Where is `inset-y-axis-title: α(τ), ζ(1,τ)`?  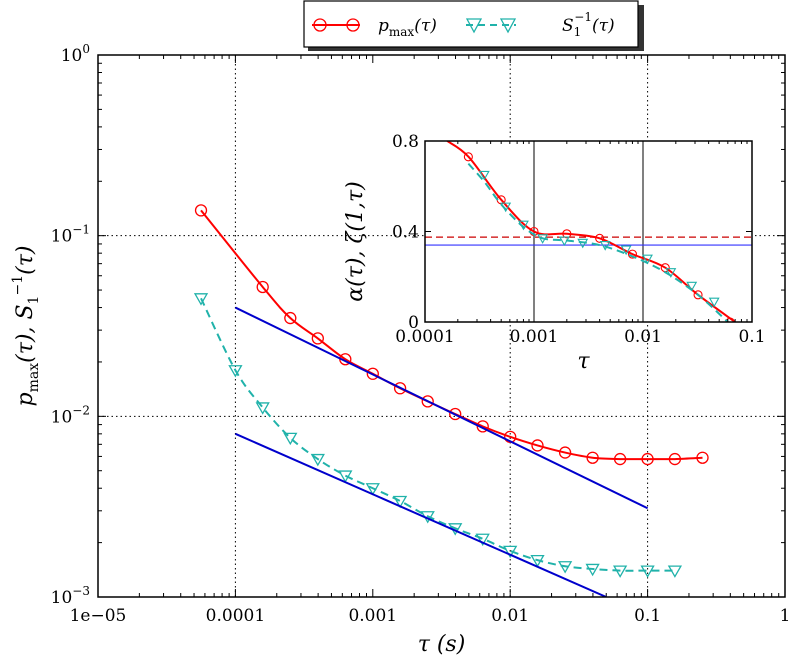
inset-y-axis-title: α(τ), ζ(1,τ) is located at coordinates (355, 241).